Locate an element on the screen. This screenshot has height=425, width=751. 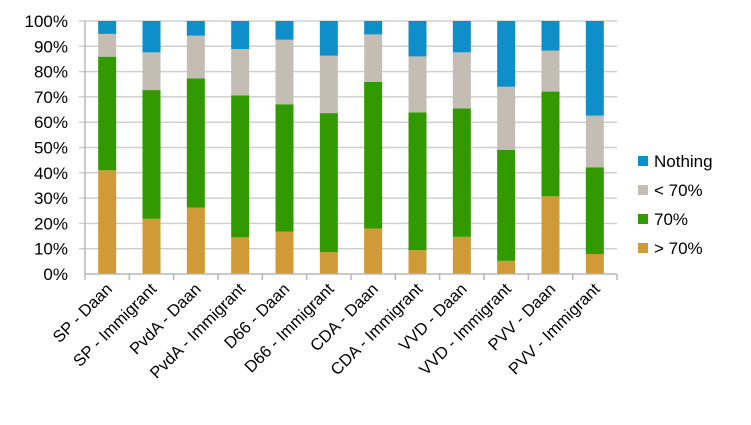
legend-item: 70% is located at coordinates (663, 219).